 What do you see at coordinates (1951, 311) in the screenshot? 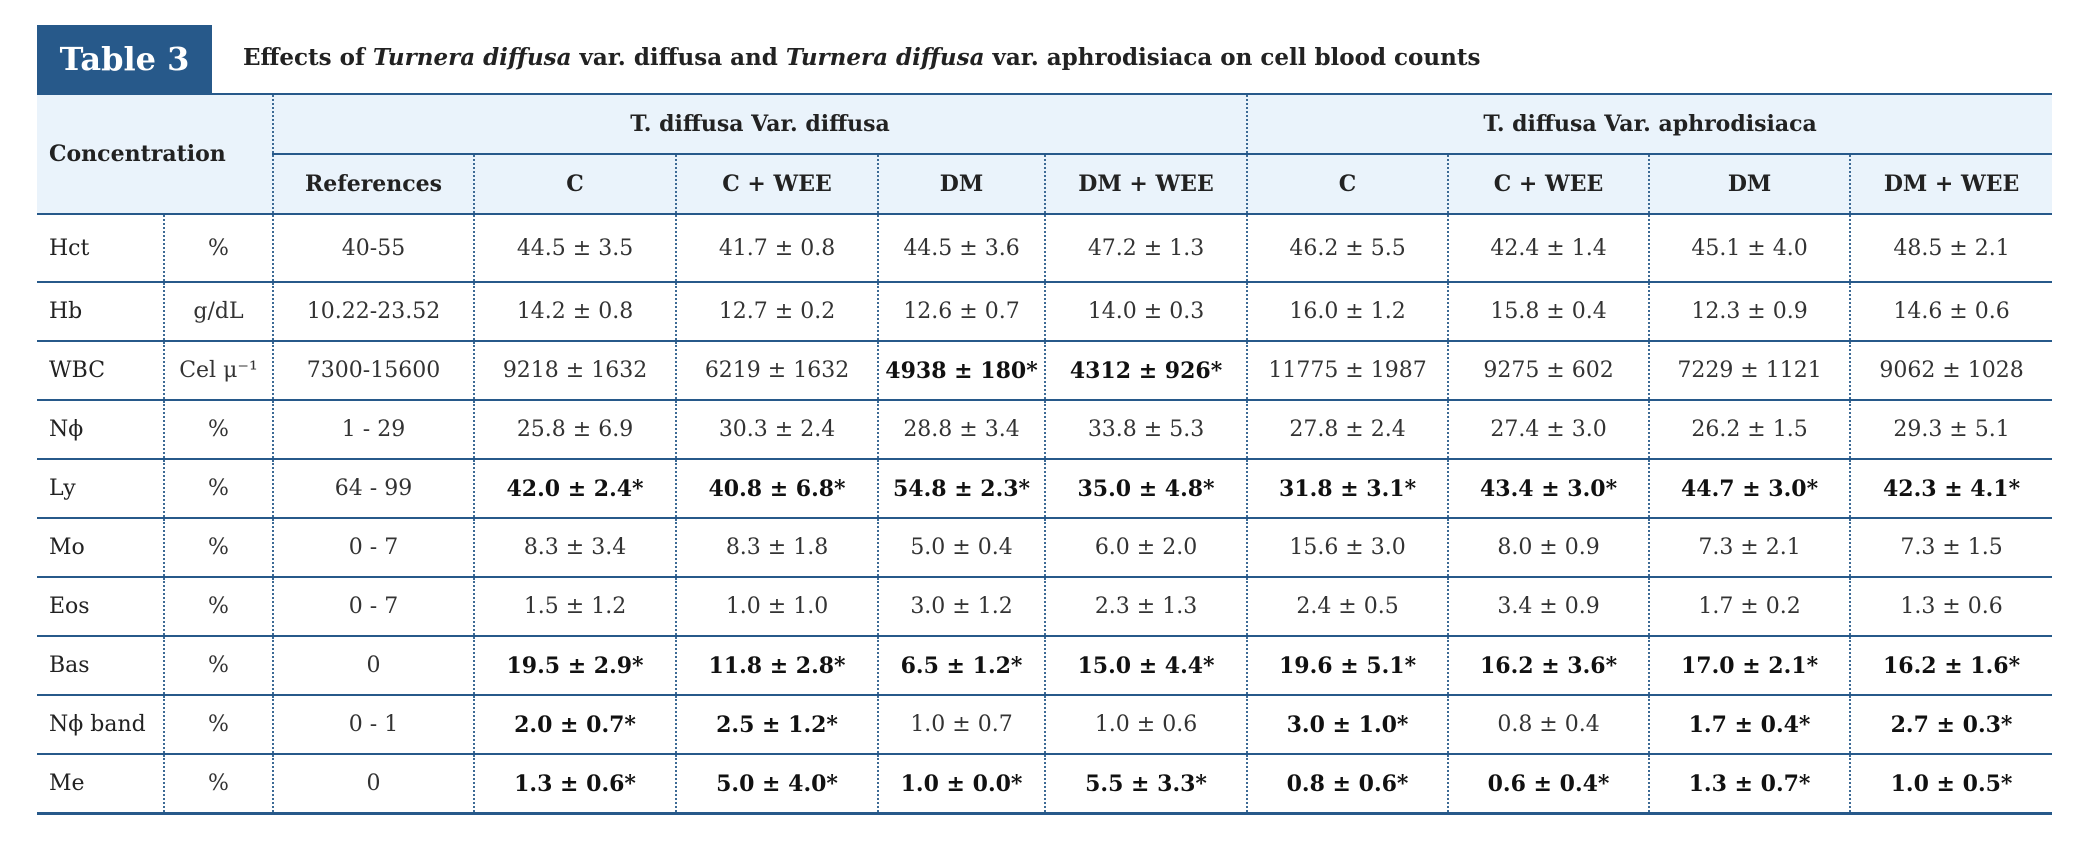
I see `value-cell: 14.6 ± 0.6` at bounding box center [1951, 311].